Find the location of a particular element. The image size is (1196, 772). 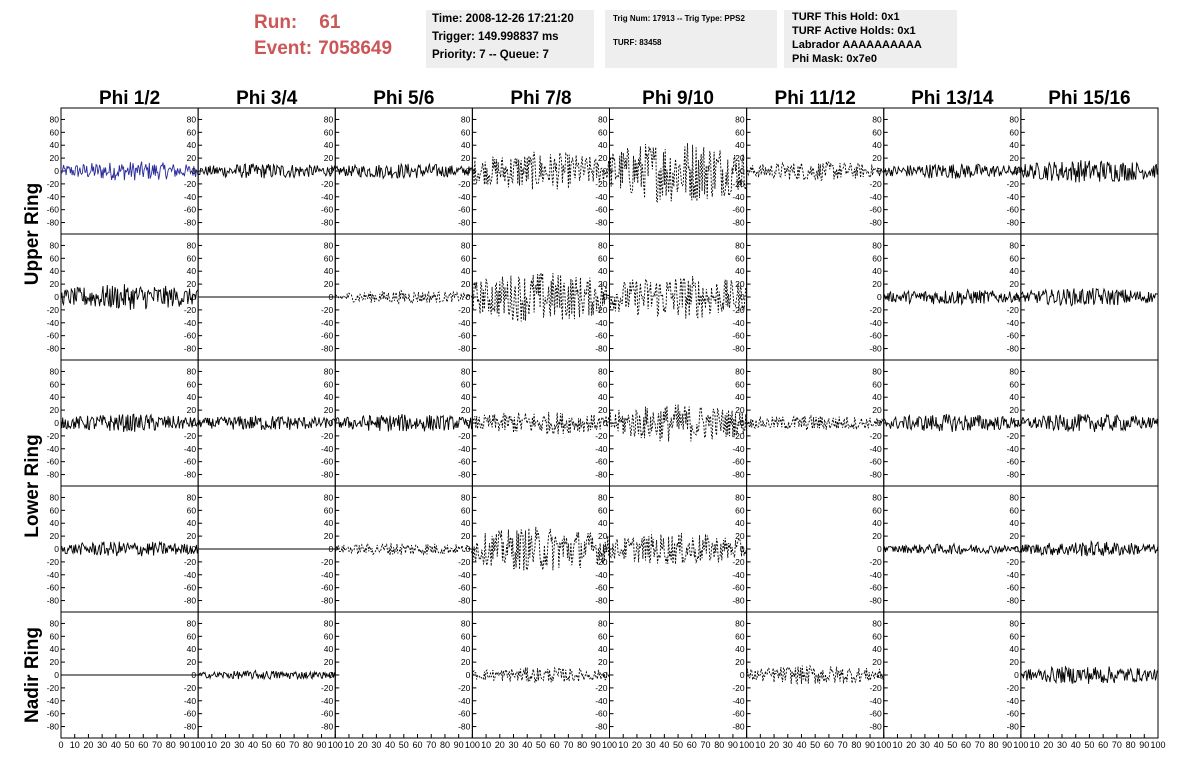

time-text: Time: 2008-12-26 17:21:20 is located at coordinates (503, 19).